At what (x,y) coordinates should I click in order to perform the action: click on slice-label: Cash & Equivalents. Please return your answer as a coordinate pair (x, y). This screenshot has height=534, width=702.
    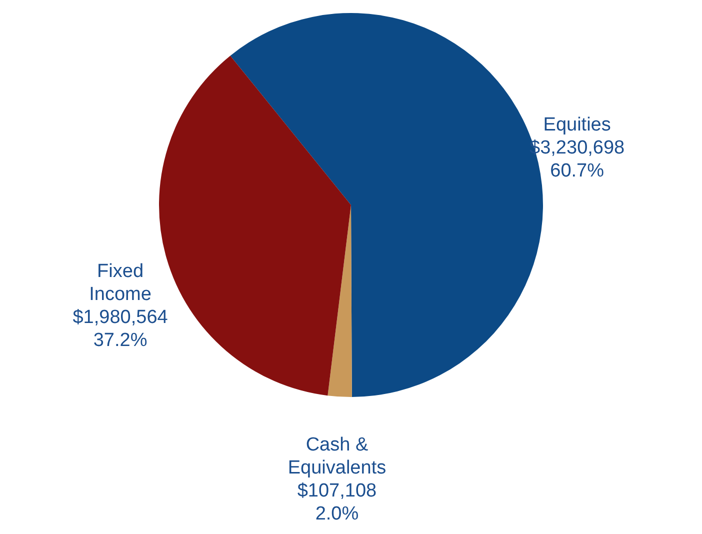
    Looking at the image, I should click on (337, 456).